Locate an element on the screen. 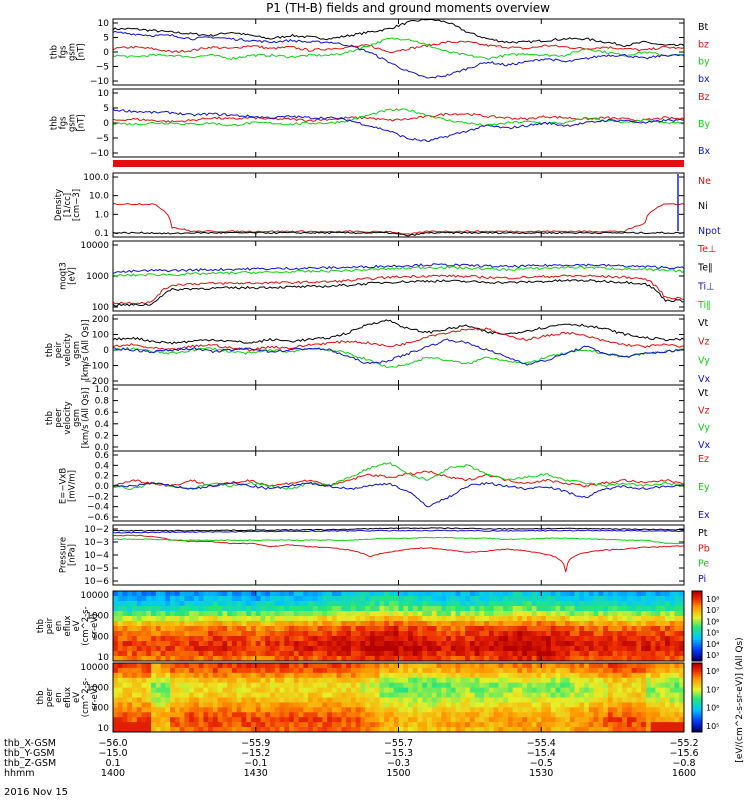 The image size is (750, 800). y-axis-label-line: E=−VxB is located at coordinates (64, 486).